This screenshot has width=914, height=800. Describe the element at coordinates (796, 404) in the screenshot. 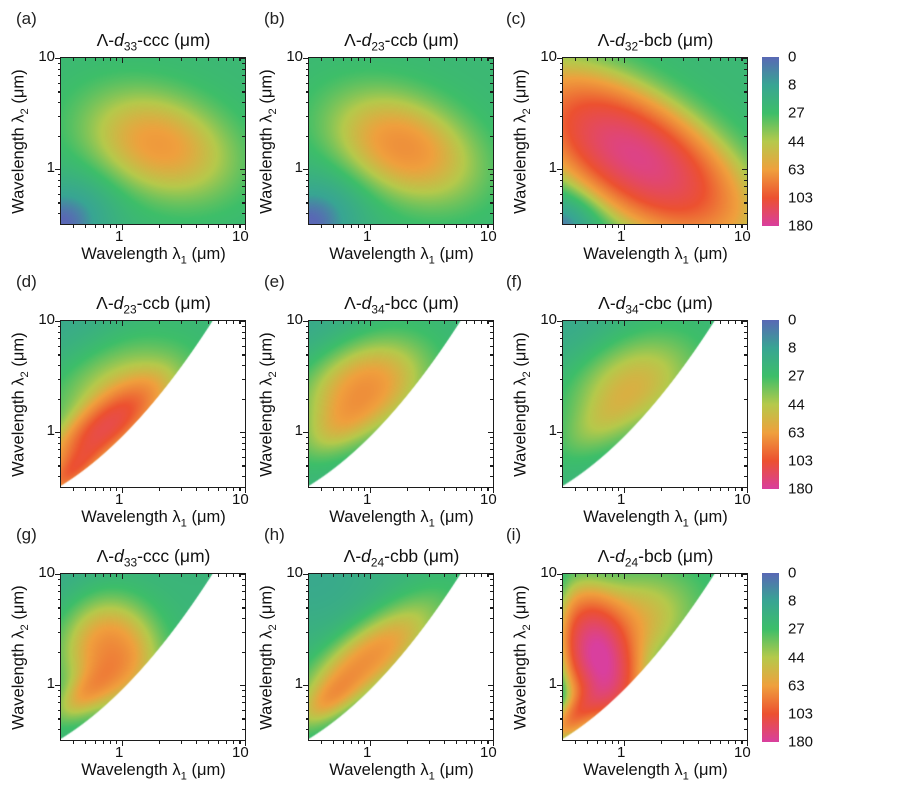

I see `colorbar-tick: 44` at that location.